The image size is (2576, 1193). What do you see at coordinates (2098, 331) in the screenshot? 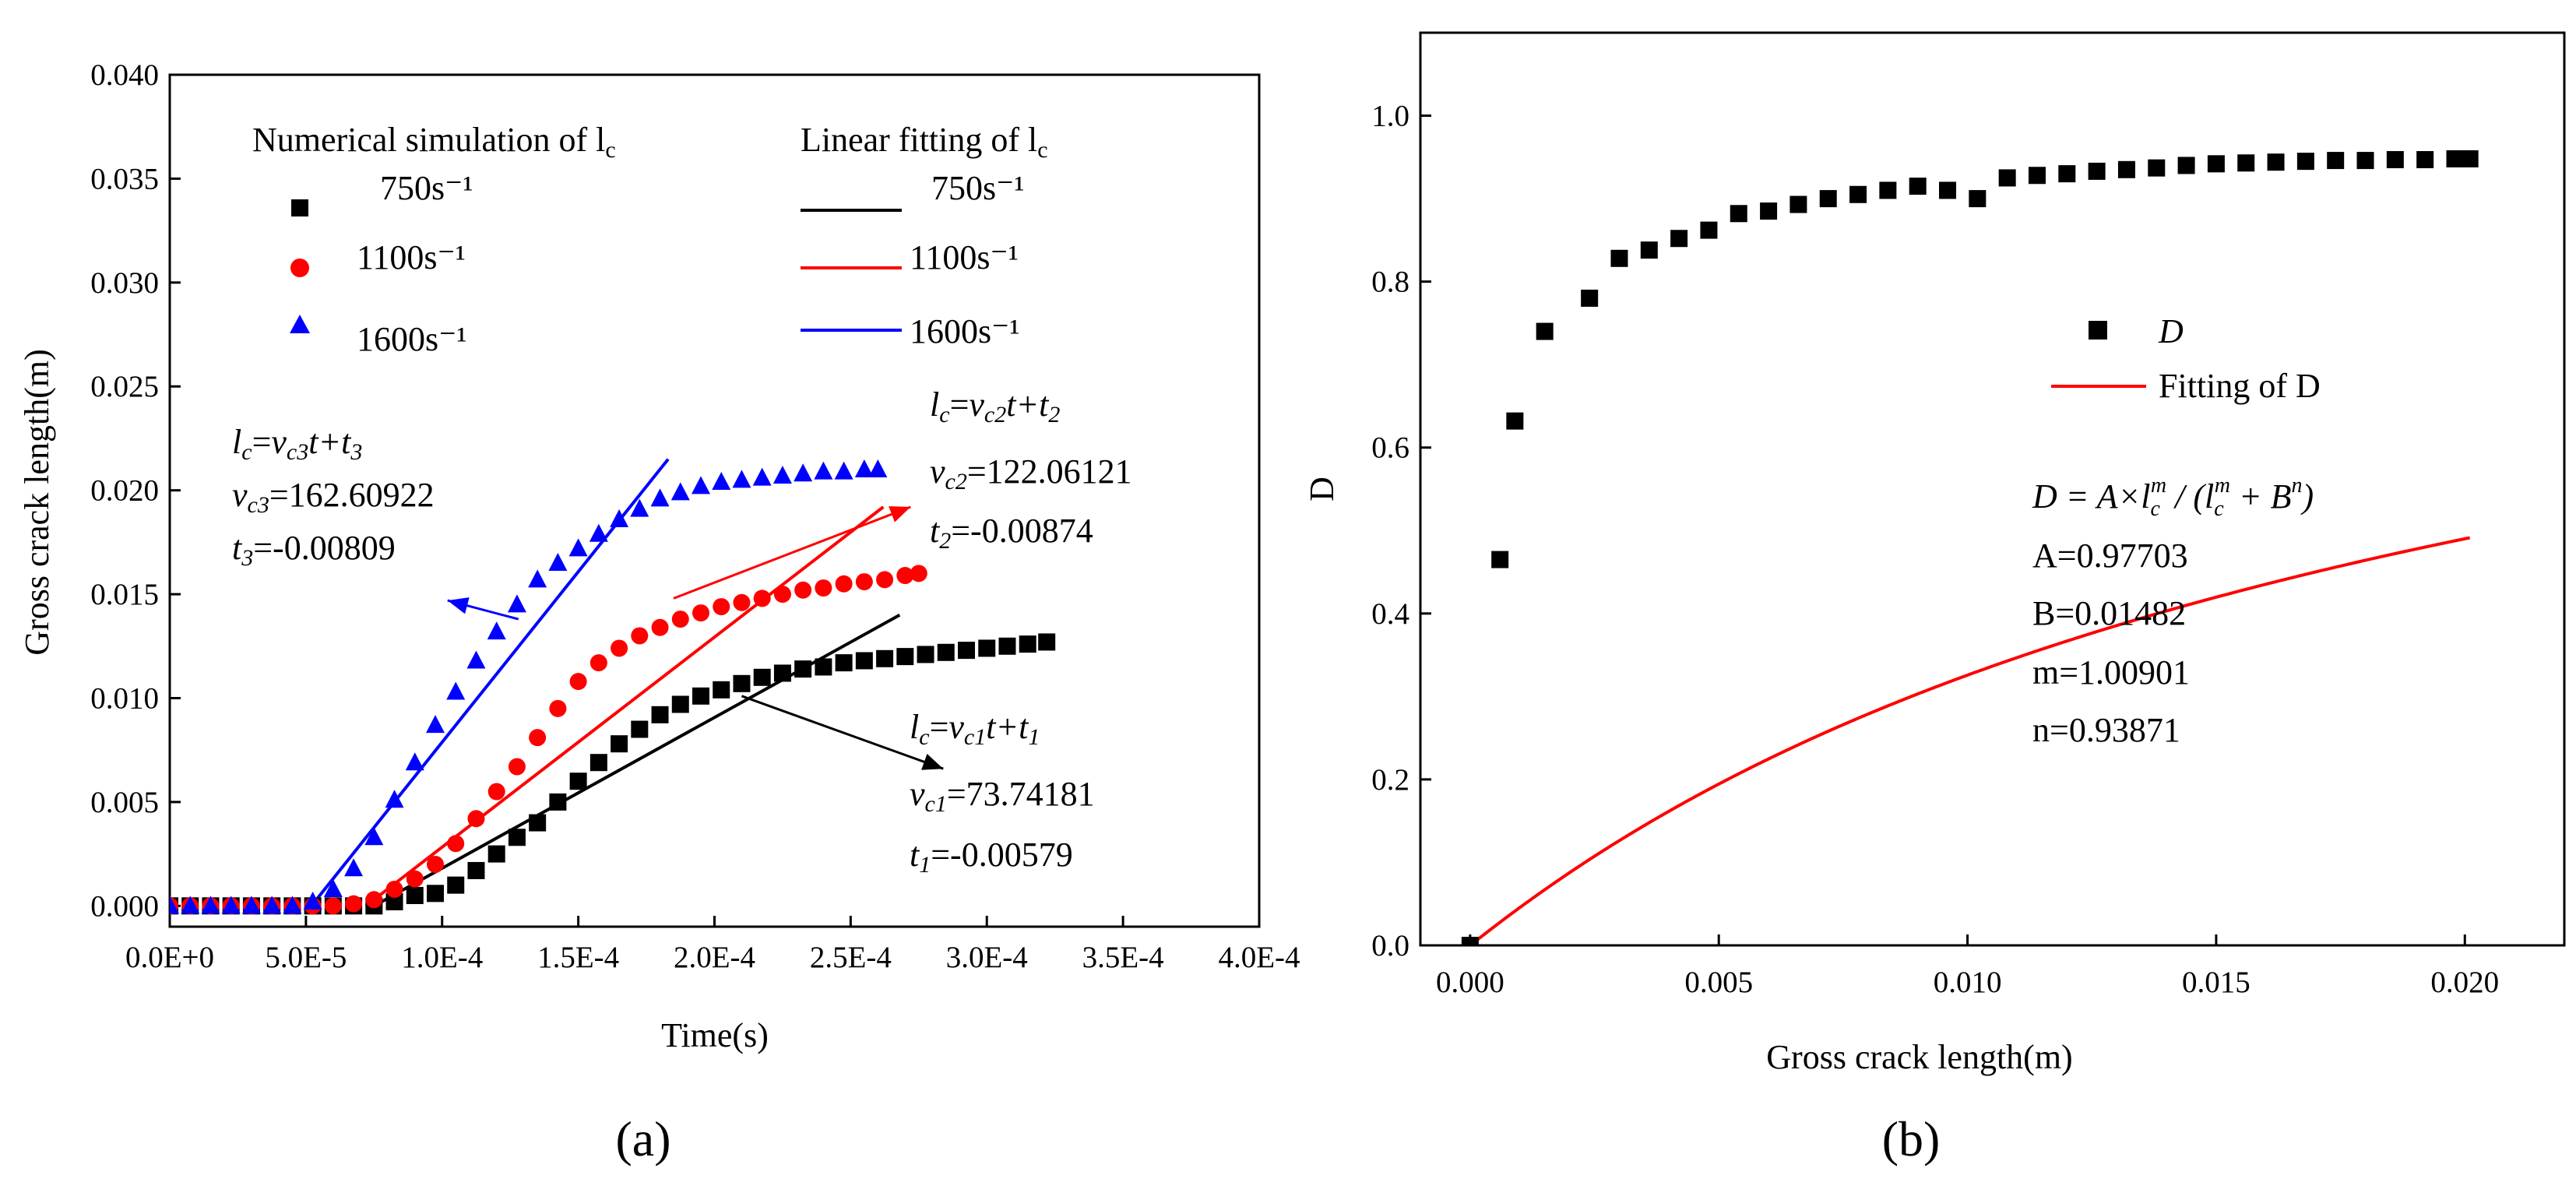
I see `legend-marker-D` at bounding box center [2098, 331].